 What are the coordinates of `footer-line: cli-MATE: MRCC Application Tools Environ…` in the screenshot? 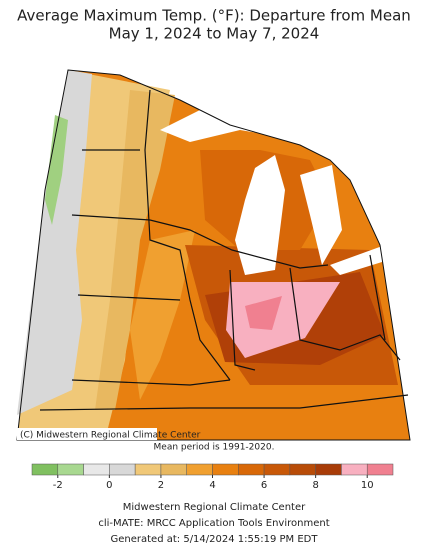 It's located at (213, 523).